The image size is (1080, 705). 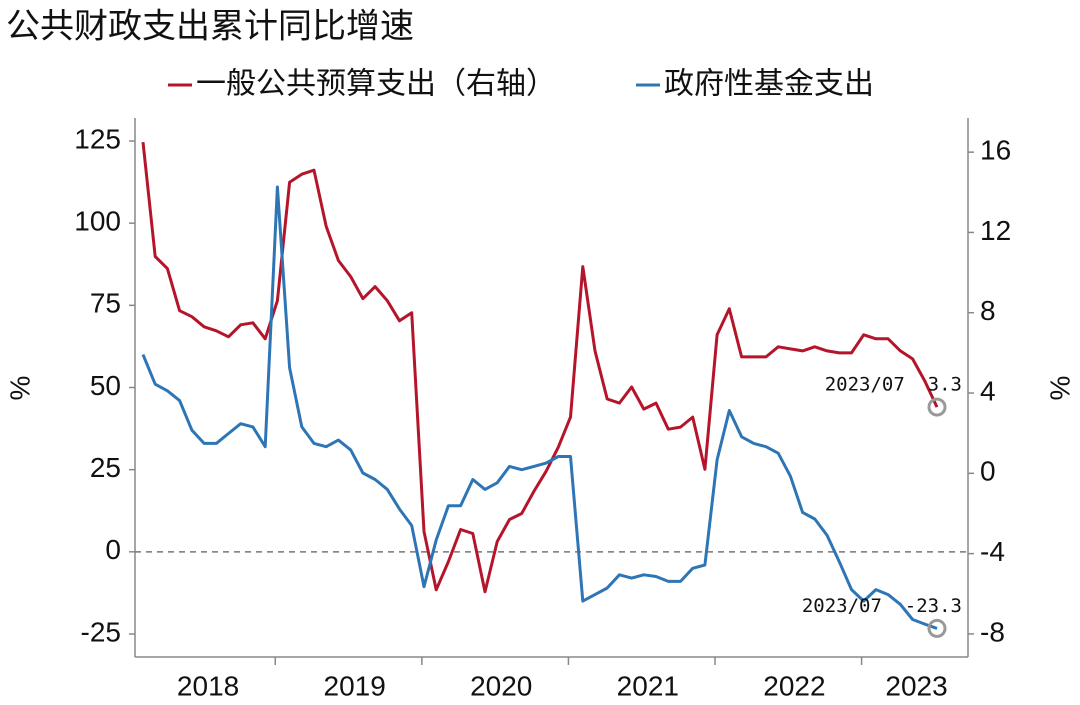 I want to click on y2-axis-label: %, so click(x=1059, y=388).